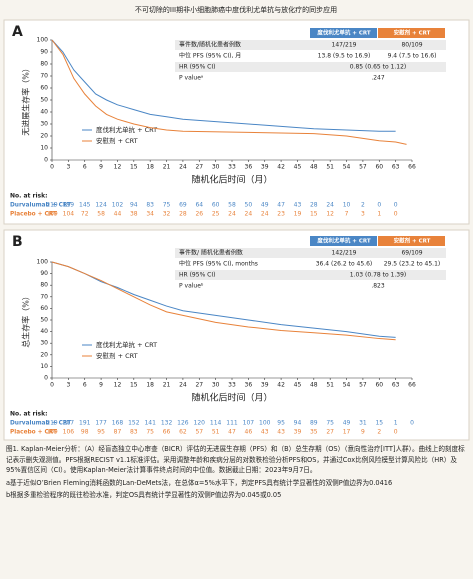 Image resolution: width=473 pixels, height=579 pixels. Describe the element at coordinates (52, 167) in the screenshot. I see `x-tick-label: 0` at that location.